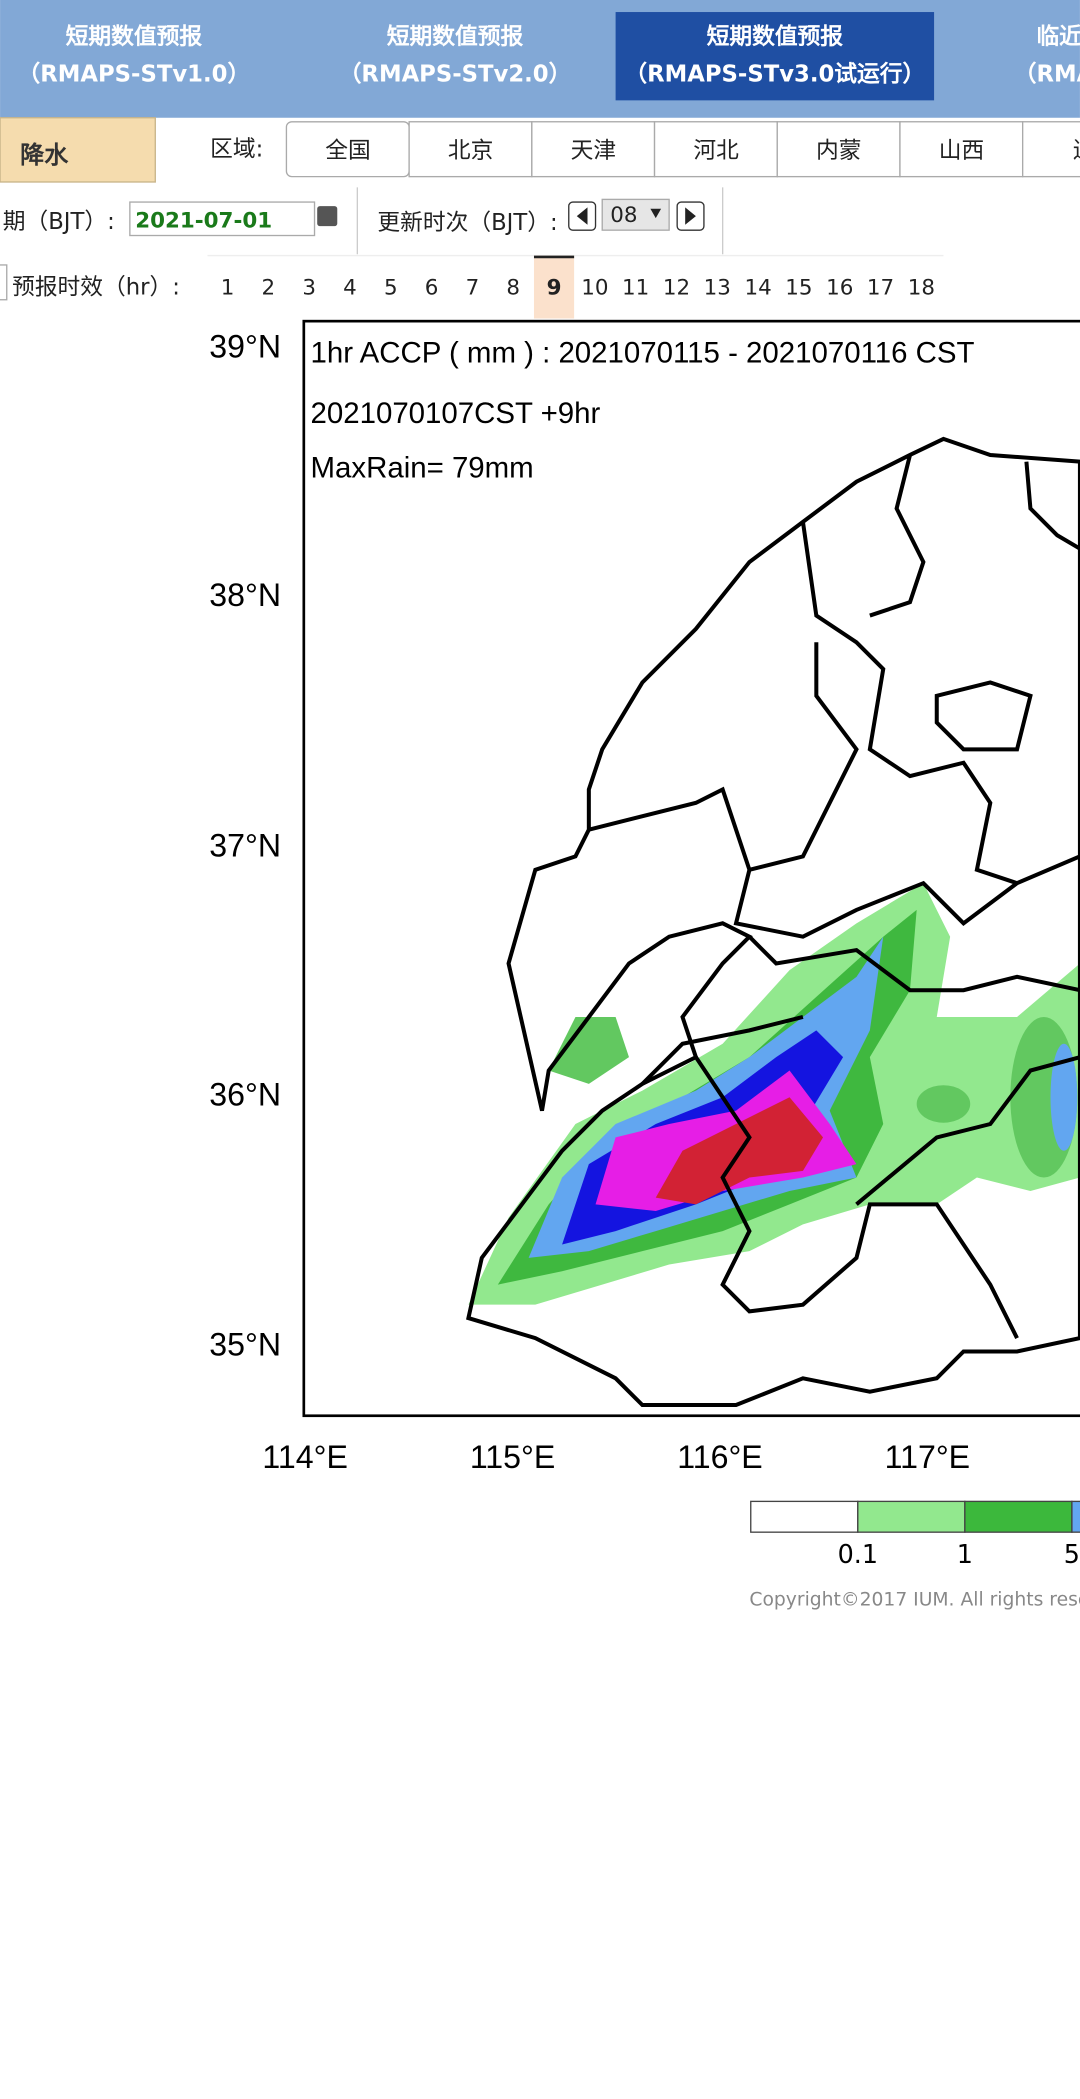  Describe the element at coordinates (623, 215) in the screenshot. I see `update-value: 08` at that location.